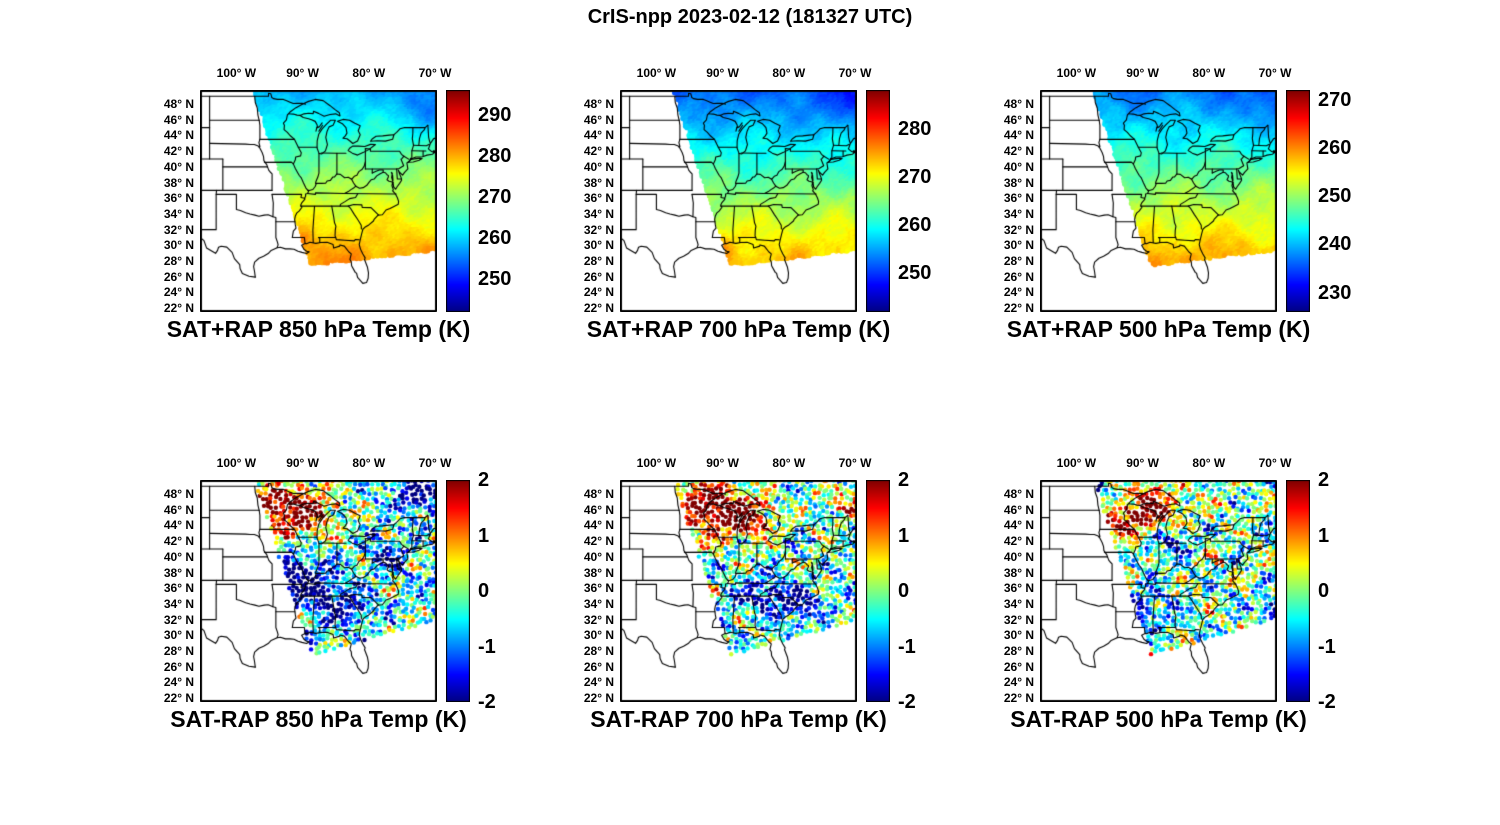 This screenshot has height=825, width=1500. I want to click on panel-title: SAT+RAP 850 hPa Temp (K), so click(318, 329).